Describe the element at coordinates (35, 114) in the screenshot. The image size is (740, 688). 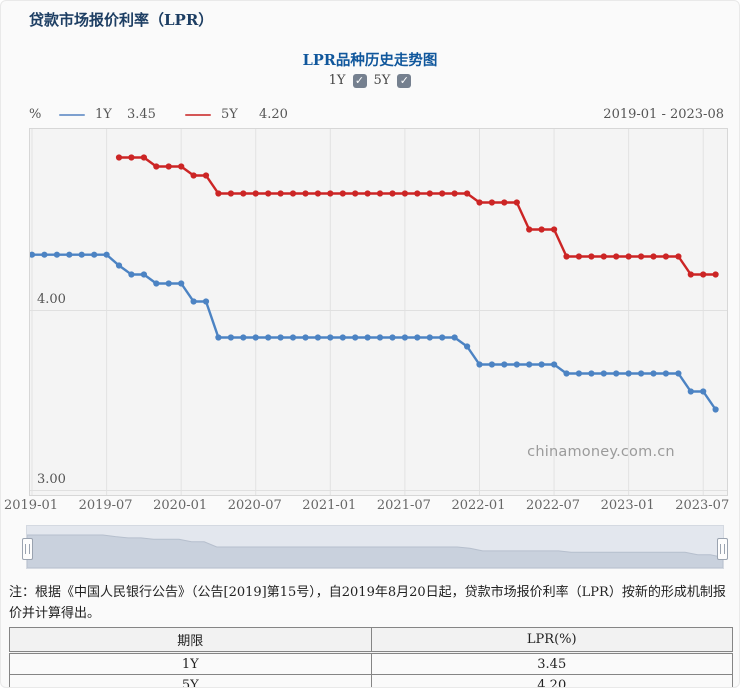
I see `y-axis-unit: %` at that location.